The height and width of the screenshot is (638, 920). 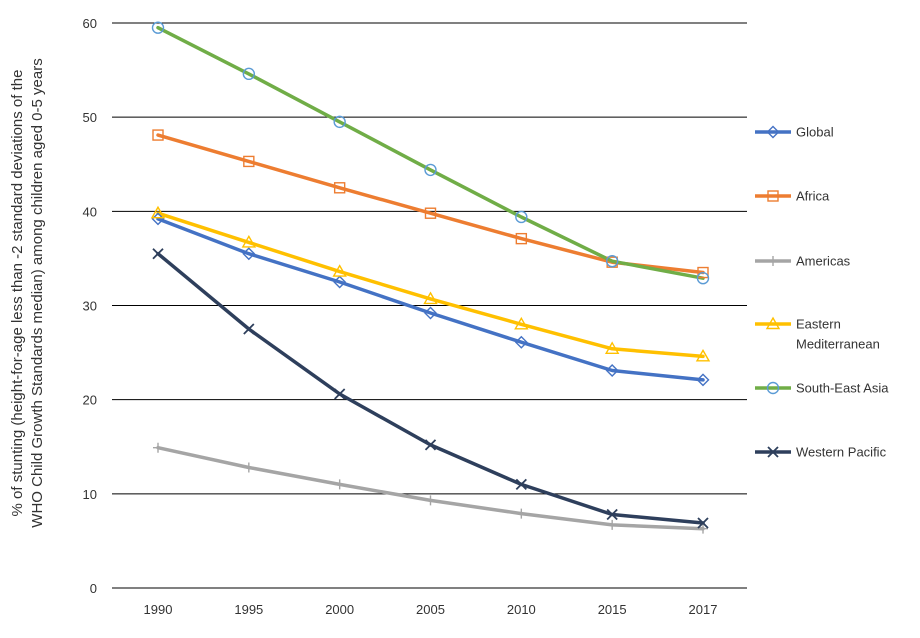 I want to click on point-africa-2010, so click(x=521, y=238).